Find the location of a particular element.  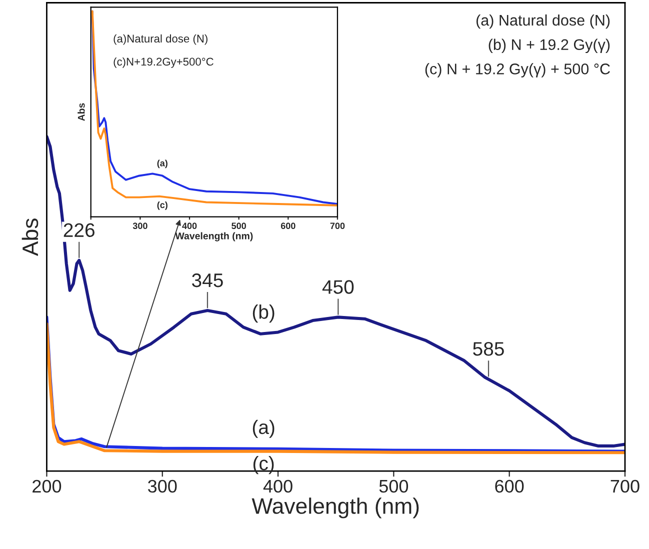

text: (a) Natural dose (N) is located at coordinates (543, 21).